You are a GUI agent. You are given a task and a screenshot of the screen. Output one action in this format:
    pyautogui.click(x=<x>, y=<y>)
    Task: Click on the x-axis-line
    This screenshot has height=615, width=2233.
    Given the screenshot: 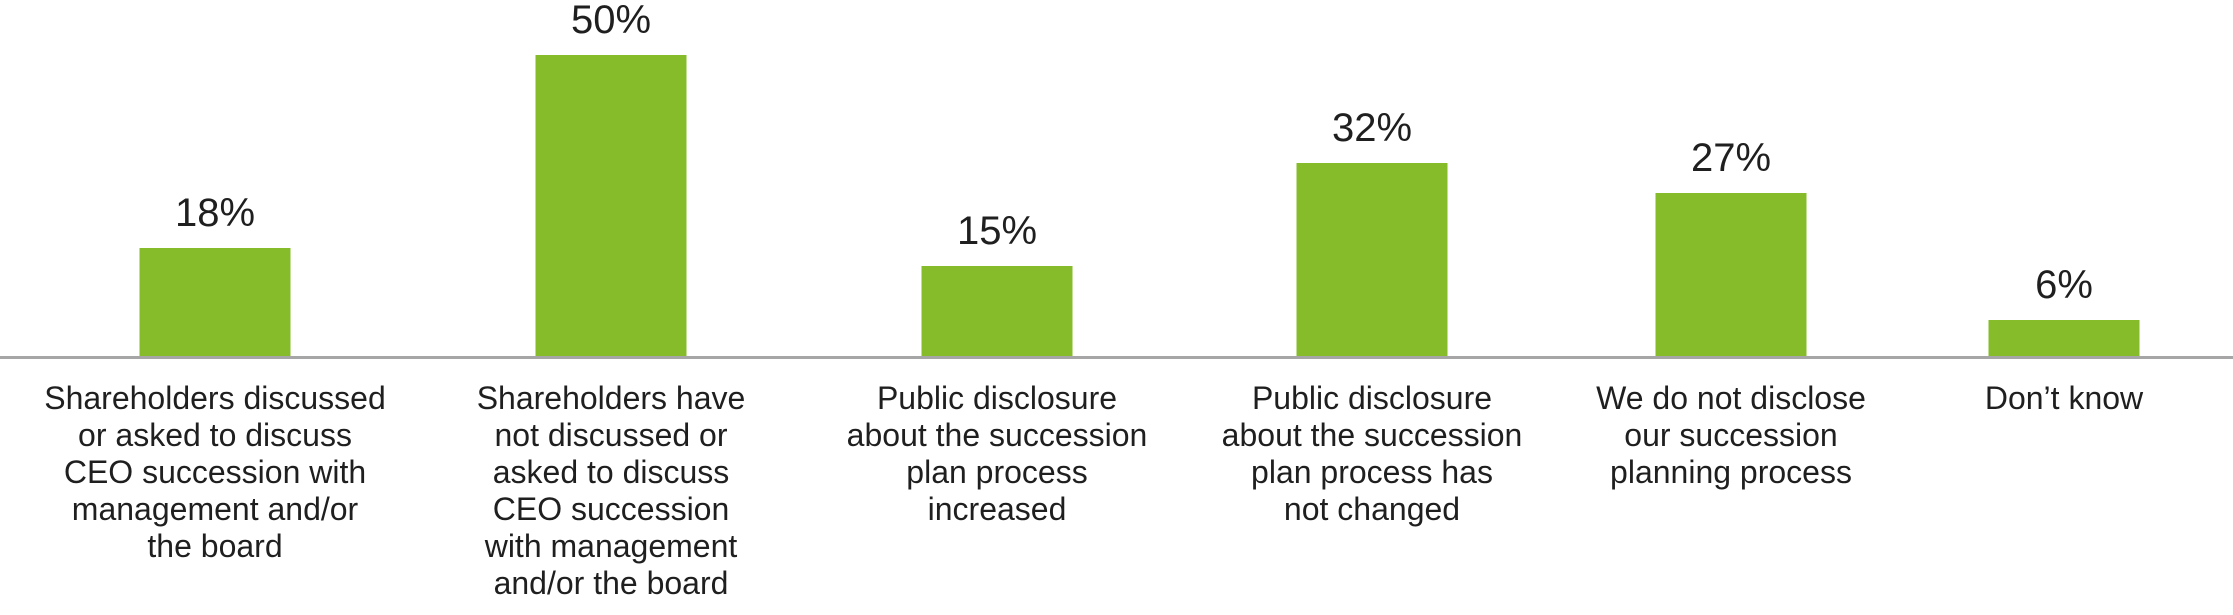 What is the action you would take?
    pyautogui.click(x=1116, y=357)
    